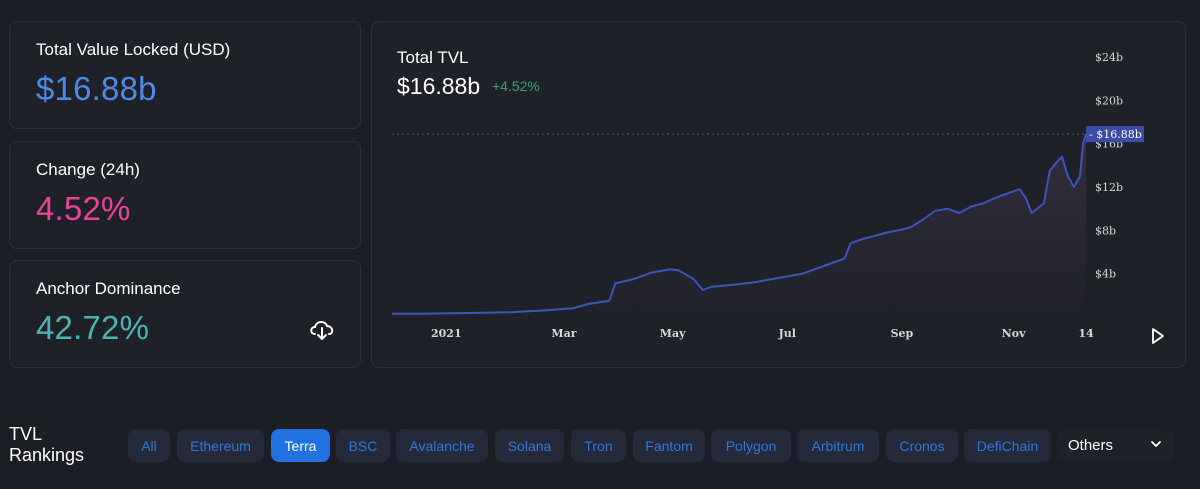  I want to click on dominance-value: 42.72%, so click(93, 327).